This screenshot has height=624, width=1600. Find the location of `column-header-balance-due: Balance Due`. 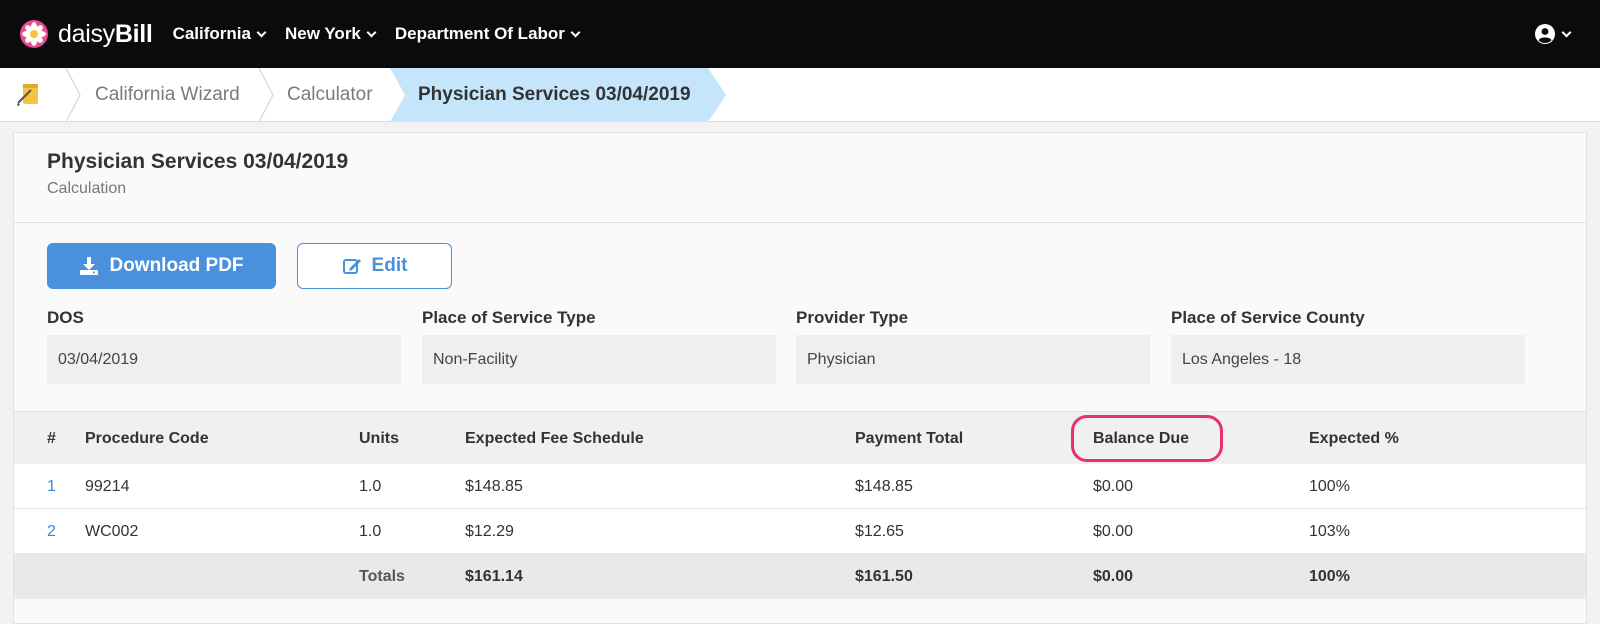

column-header-balance-due: Balance Due is located at coordinates (1141, 438).